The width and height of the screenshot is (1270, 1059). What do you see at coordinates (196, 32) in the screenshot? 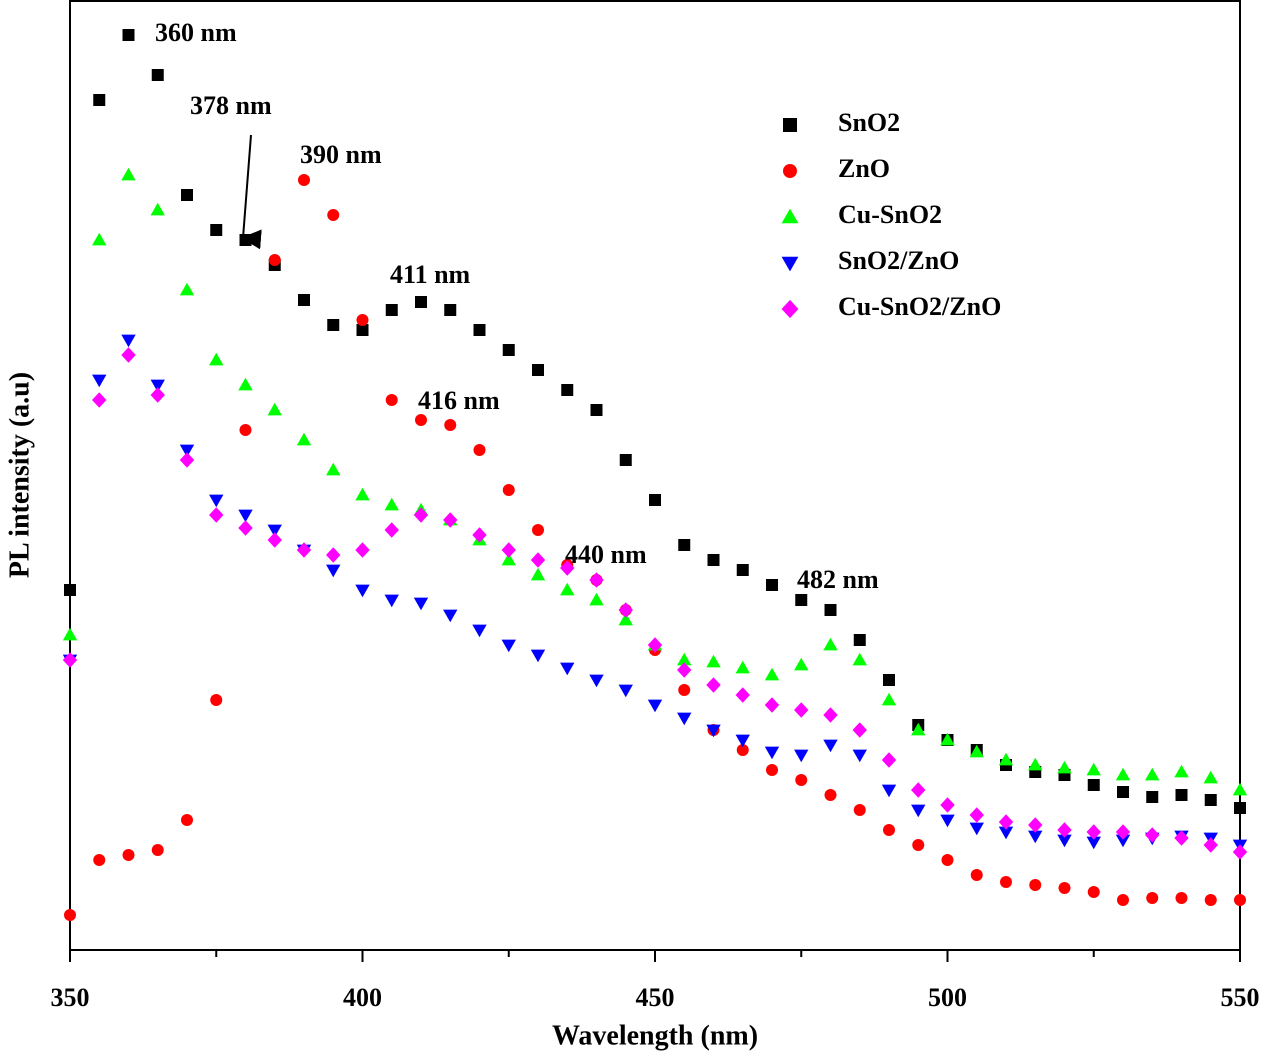
I see `annotation: 360 nm` at bounding box center [196, 32].